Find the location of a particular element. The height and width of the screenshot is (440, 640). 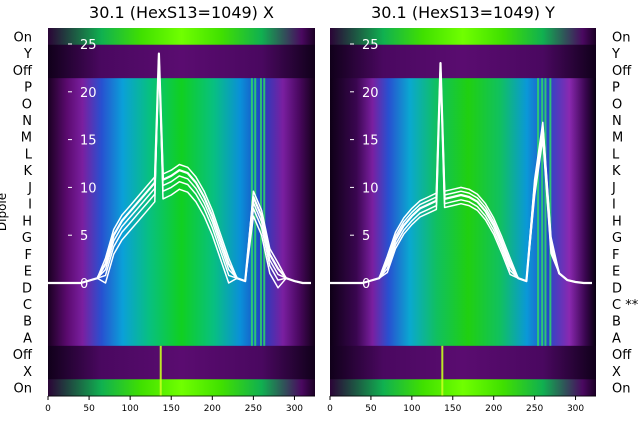

row-label: B is located at coordinates (616, 322).